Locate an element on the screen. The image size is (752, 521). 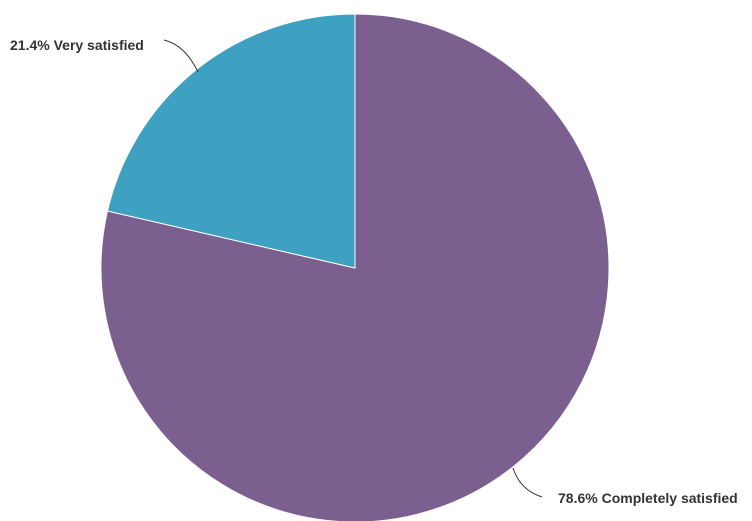
slice-label-very-satisfied: 21.4% Very satisfied is located at coordinates (77, 45).